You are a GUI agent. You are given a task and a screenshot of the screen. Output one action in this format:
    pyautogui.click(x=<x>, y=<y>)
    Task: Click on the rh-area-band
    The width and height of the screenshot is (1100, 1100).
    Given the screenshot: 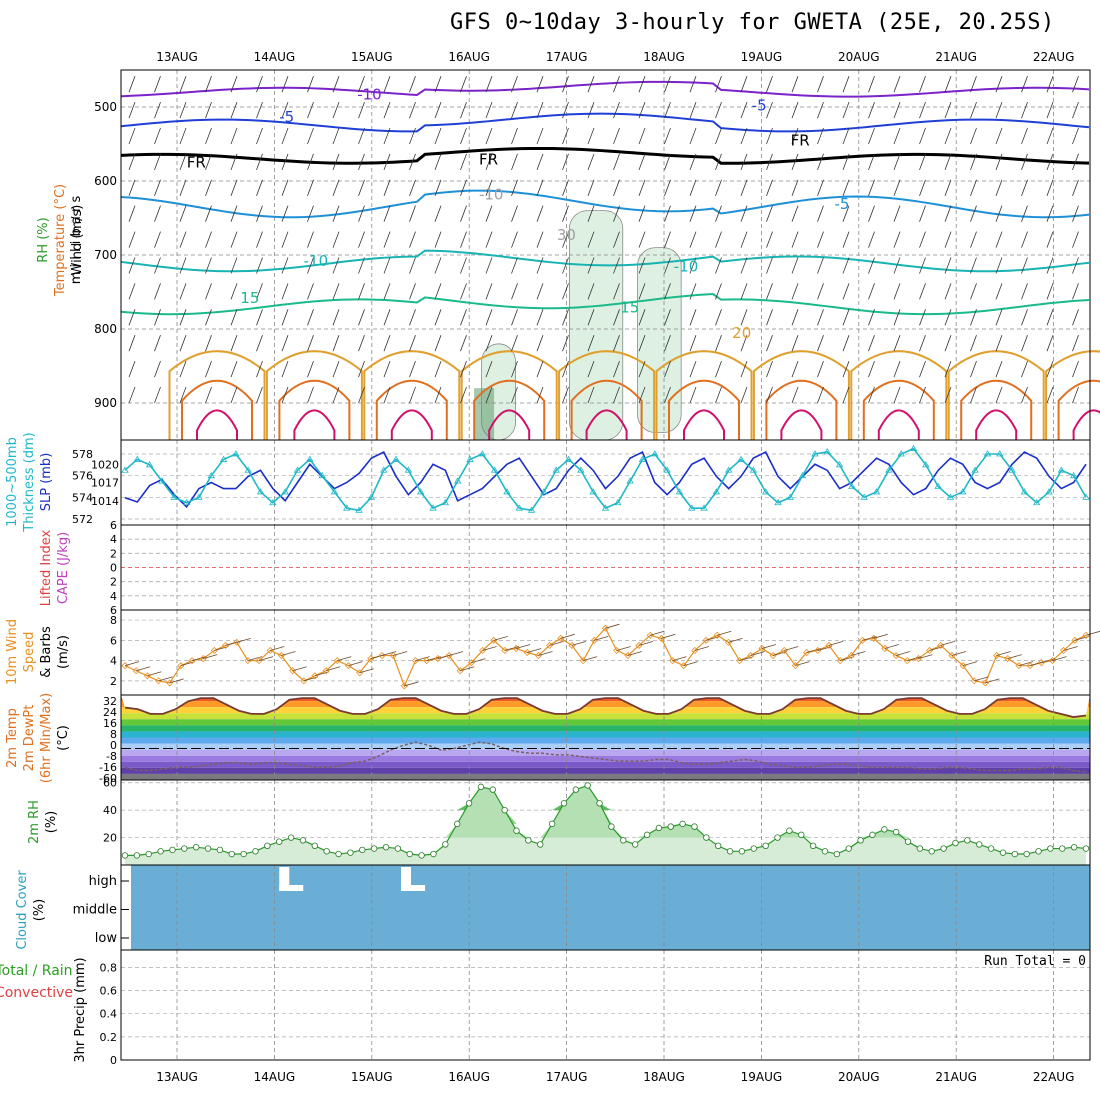 What is the action you would take?
    pyautogui.click(x=605, y=798)
    